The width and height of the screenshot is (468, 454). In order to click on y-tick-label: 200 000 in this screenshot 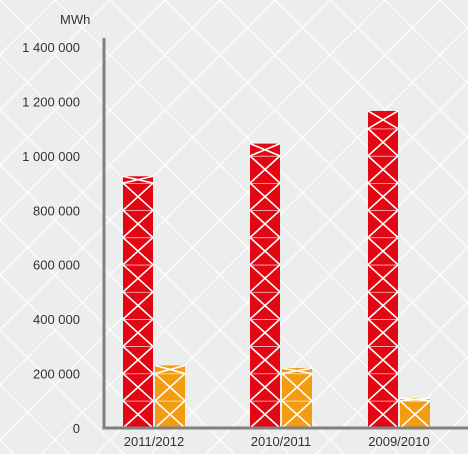, I will do `click(56, 374)`.